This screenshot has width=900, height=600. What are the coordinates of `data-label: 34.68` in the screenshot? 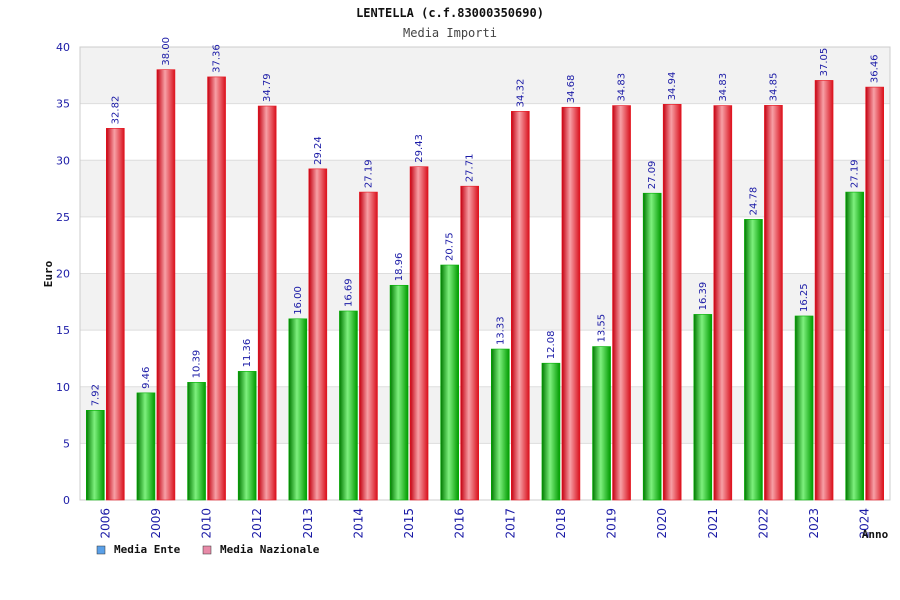 It's located at (571, 89).